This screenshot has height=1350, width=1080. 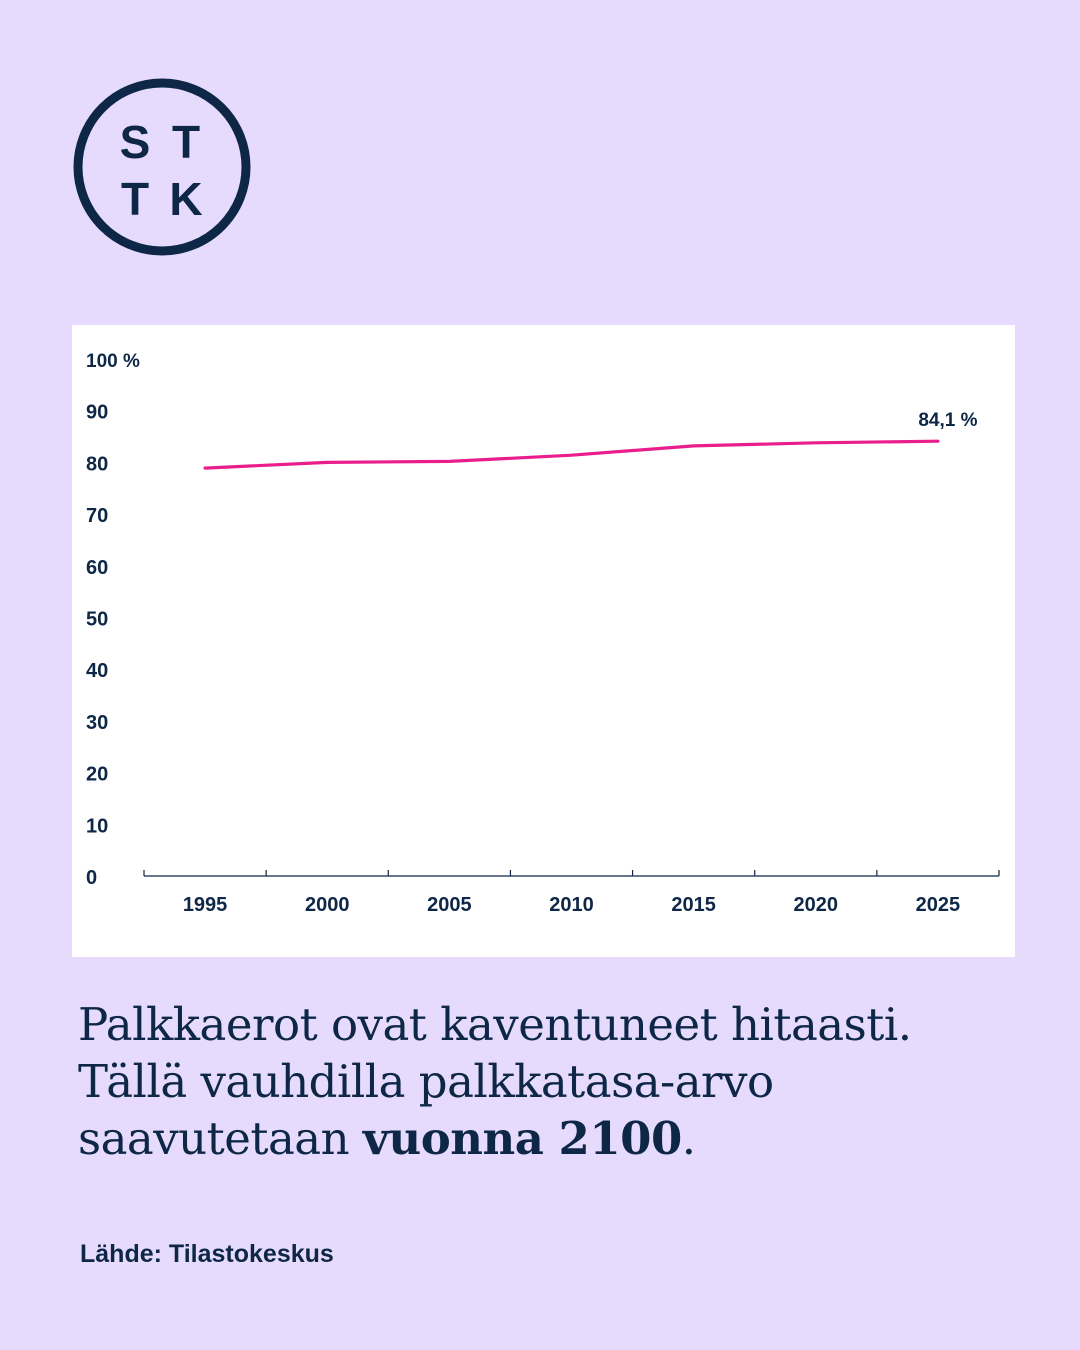 I want to click on x-tick-label: 2000, so click(x=327, y=905).